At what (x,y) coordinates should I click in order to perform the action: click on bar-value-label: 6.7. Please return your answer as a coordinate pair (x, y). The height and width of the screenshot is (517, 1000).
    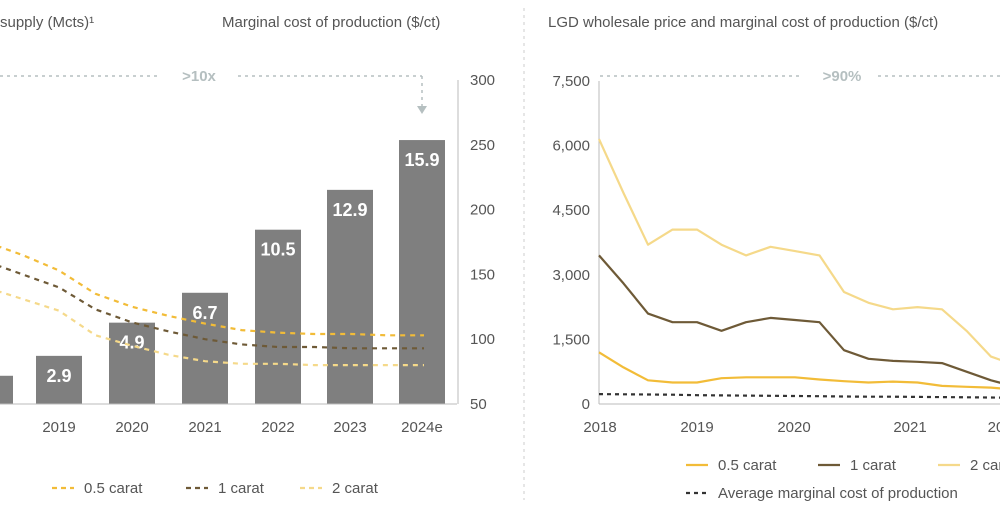
    Looking at the image, I should click on (204, 313).